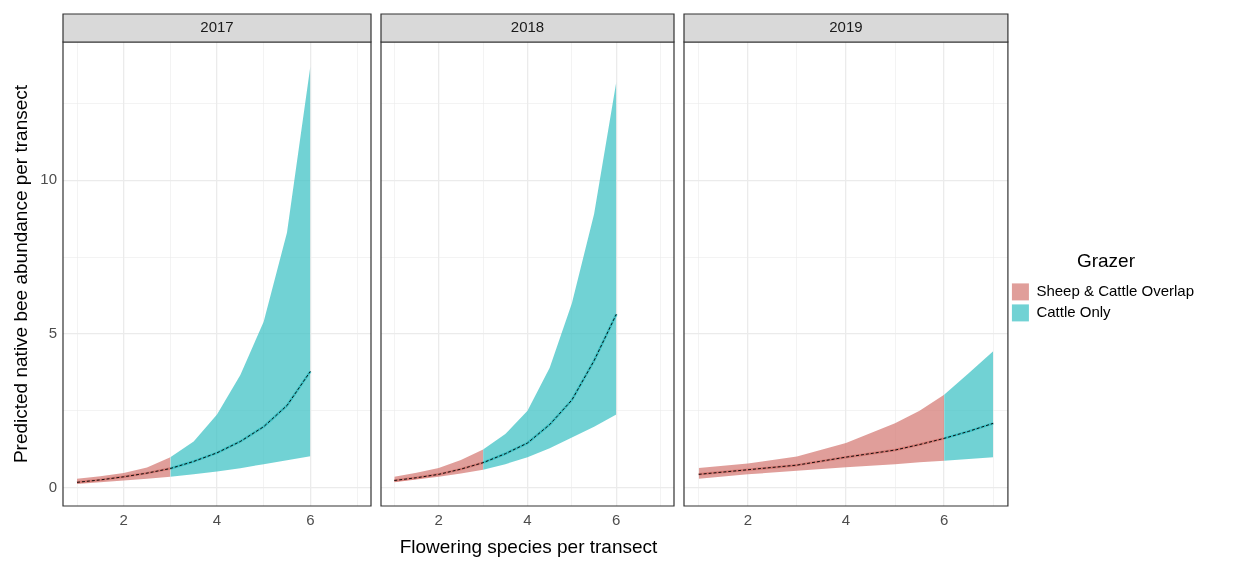 Image resolution: width=1238 pixels, height=565 pixels. I want to click on chart-title: 2017, so click(217, 27).